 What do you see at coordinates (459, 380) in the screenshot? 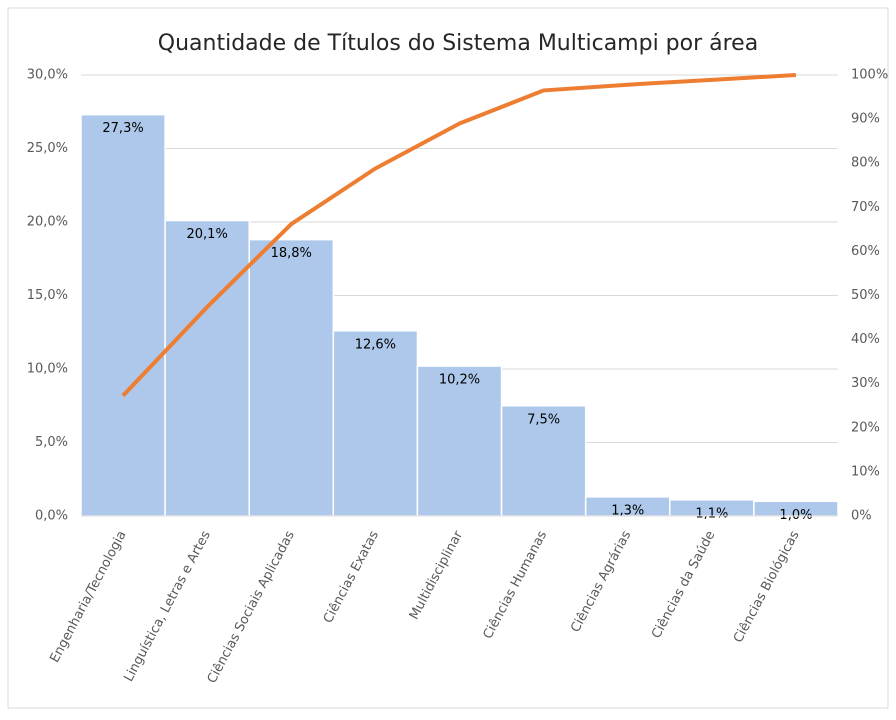
I see `data-label: 10,2%` at bounding box center [459, 380].